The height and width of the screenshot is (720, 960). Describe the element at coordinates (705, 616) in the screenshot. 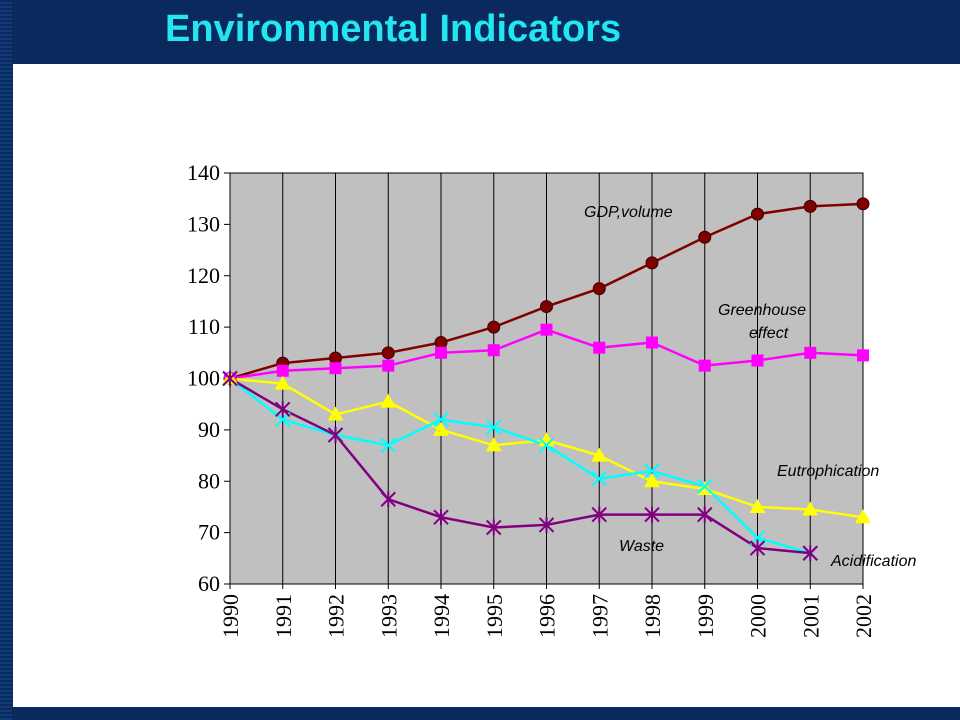

I see `x-tick-label: 1999` at that location.